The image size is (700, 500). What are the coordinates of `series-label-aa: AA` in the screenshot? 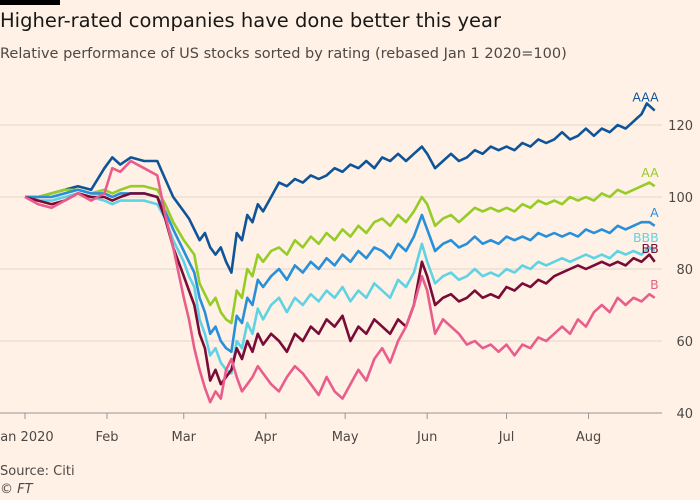 It's located at (650, 172).